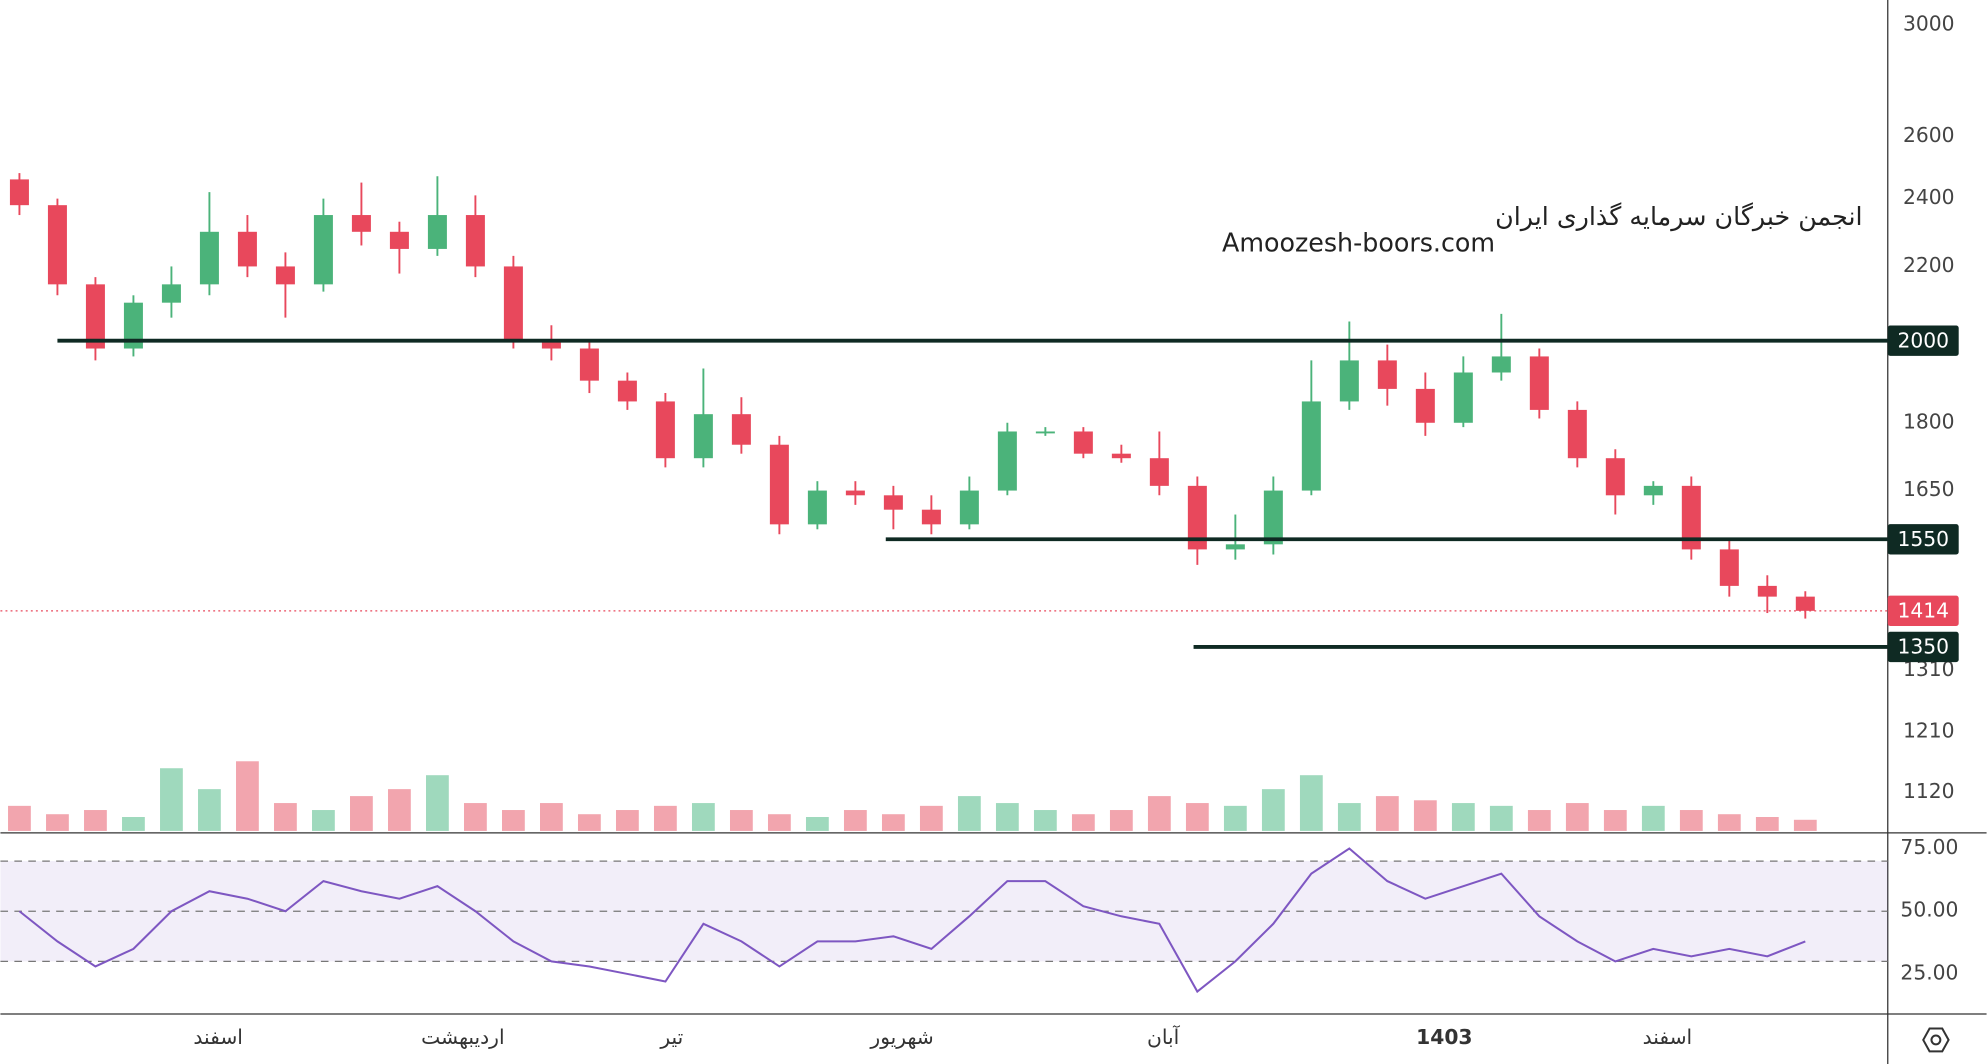 The image size is (1987, 1064). Describe the element at coordinates (1929, 972) in the screenshot. I see `y-tick-label: 25.00` at that location.